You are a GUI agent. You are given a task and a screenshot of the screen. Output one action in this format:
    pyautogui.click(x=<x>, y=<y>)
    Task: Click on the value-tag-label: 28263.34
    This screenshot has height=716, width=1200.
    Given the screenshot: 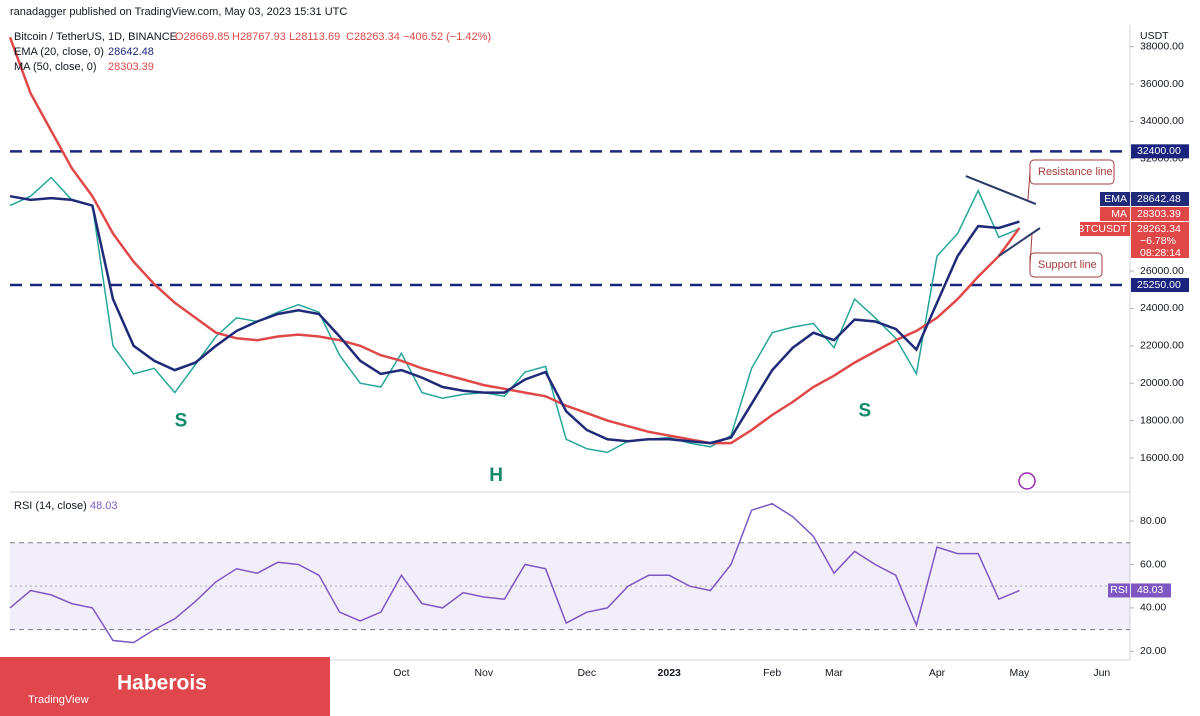 What is the action you would take?
    pyautogui.click(x=1159, y=229)
    